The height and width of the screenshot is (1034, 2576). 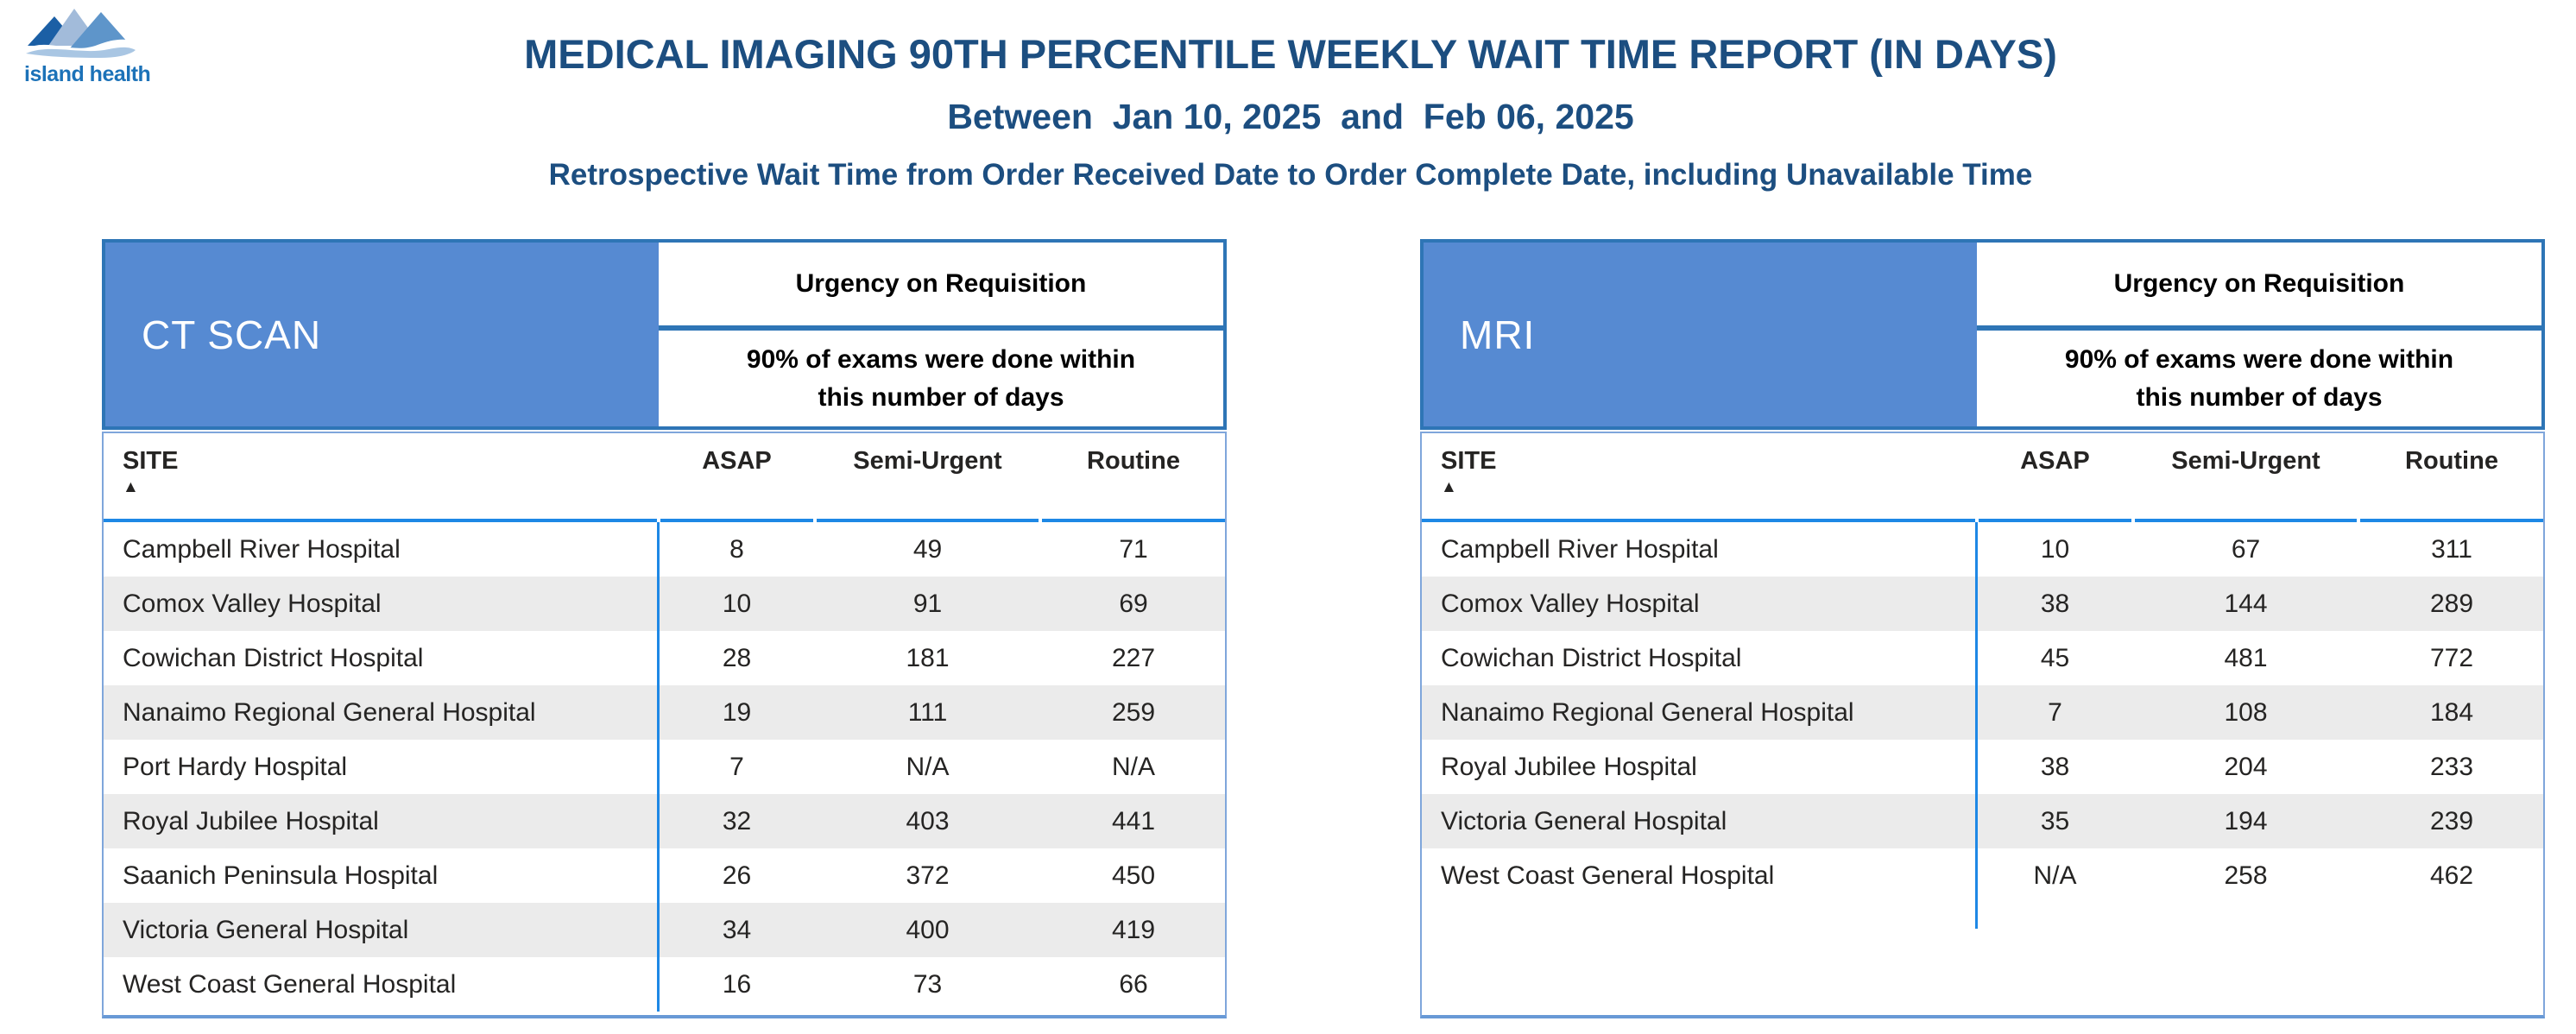 What do you see at coordinates (2055, 766) in the screenshot?
I see `value-cell: 38` at bounding box center [2055, 766].